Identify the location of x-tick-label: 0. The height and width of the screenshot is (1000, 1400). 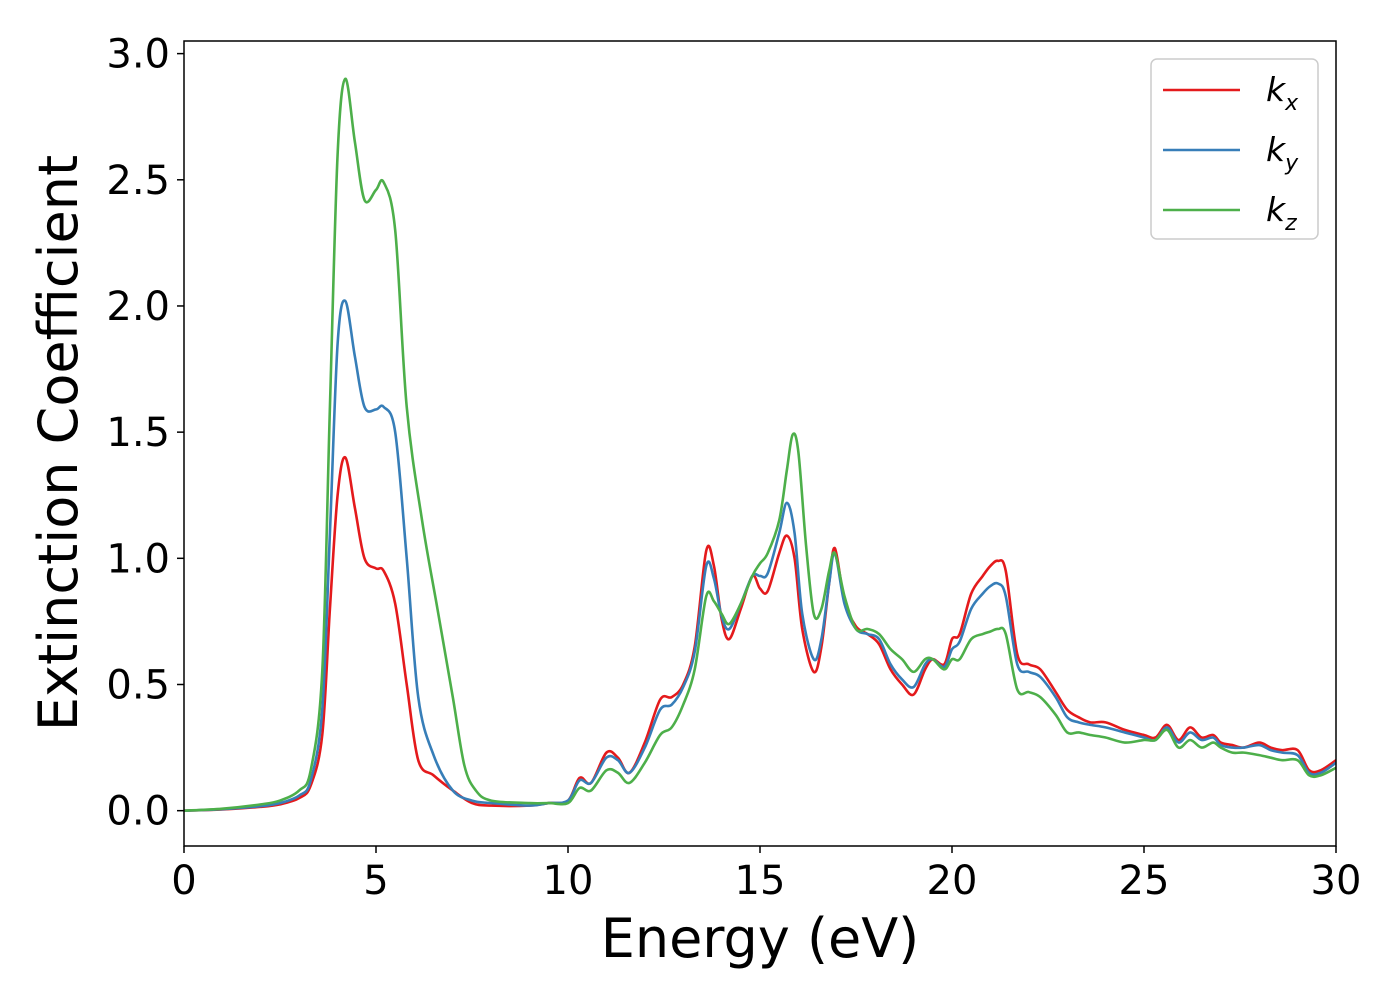
(183, 881).